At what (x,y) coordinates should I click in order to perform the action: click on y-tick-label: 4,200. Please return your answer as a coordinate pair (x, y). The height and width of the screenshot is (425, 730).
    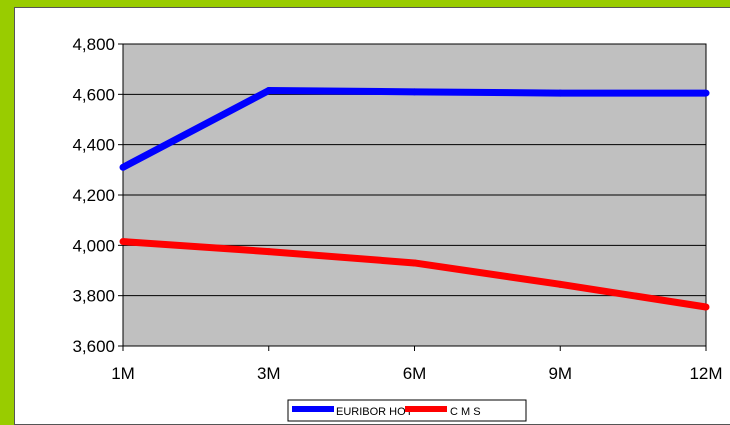
    Looking at the image, I should click on (93, 195).